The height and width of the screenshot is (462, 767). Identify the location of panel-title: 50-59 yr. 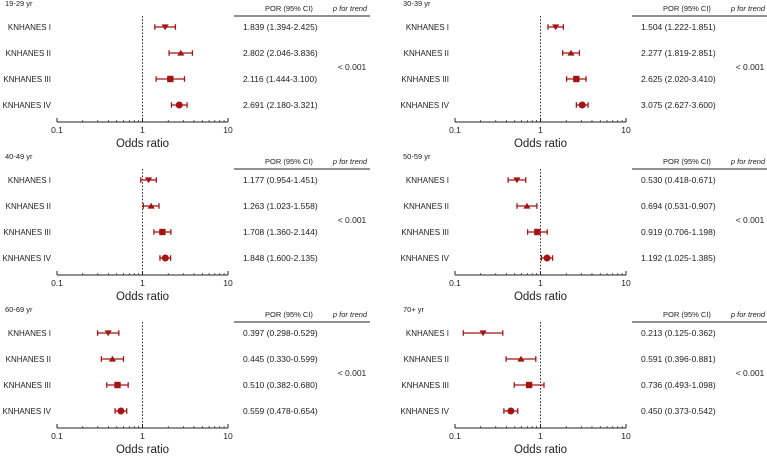
(417, 156).